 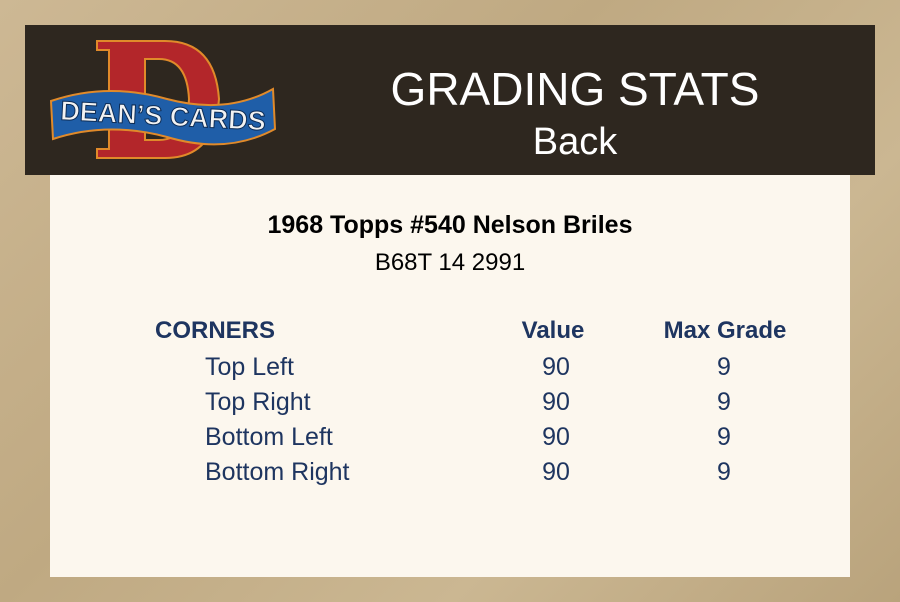 I want to click on value-header: Value, so click(x=553, y=330).